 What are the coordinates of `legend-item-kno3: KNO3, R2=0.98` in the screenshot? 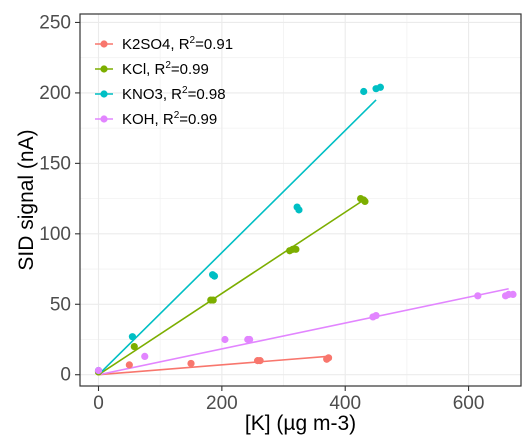 It's located at (160, 94).